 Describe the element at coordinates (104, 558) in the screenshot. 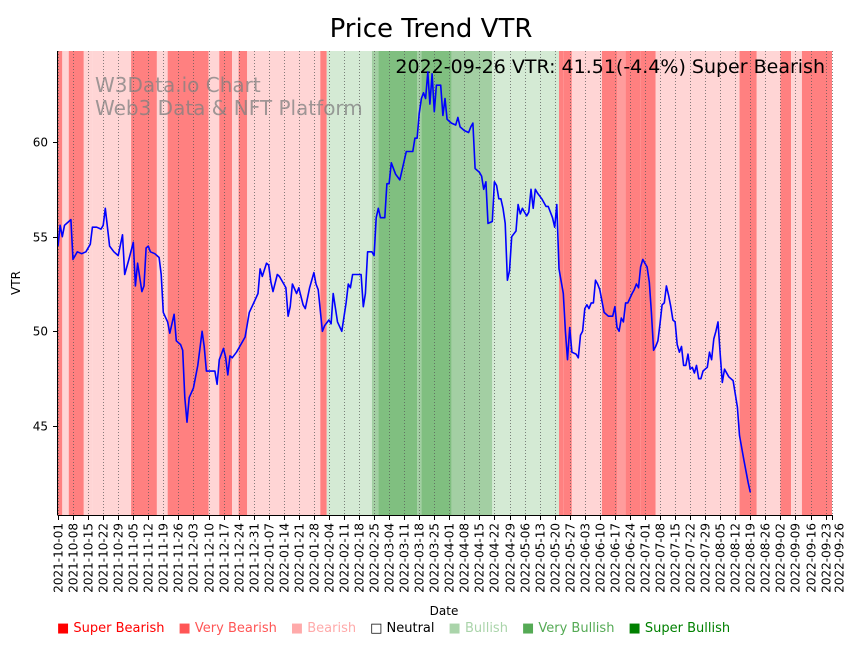

I see `x-tick-label-3: 2021-10-22` at that location.